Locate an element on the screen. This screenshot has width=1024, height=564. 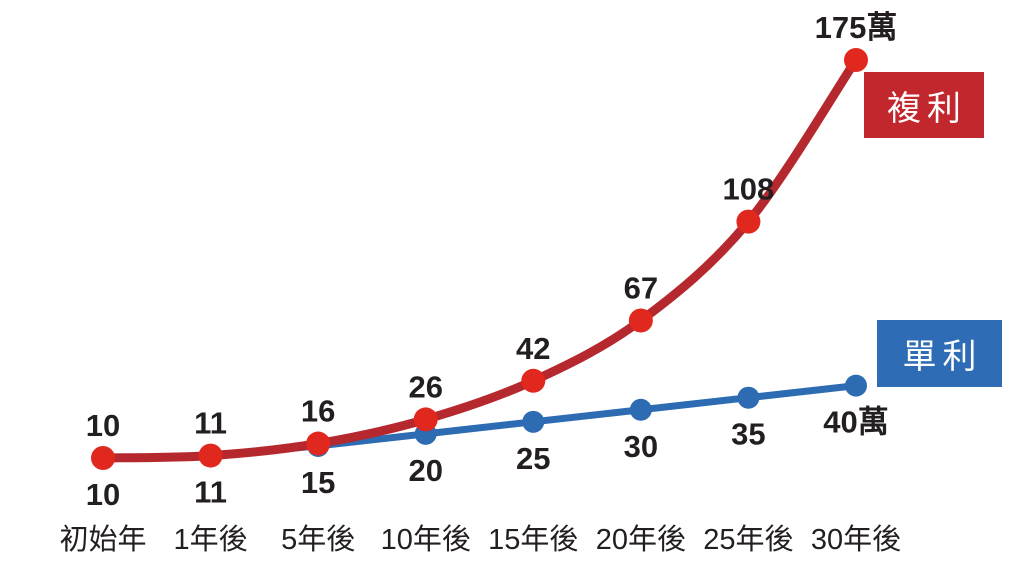
simple-value-label: 40萬 is located at coordinates (855, 422).